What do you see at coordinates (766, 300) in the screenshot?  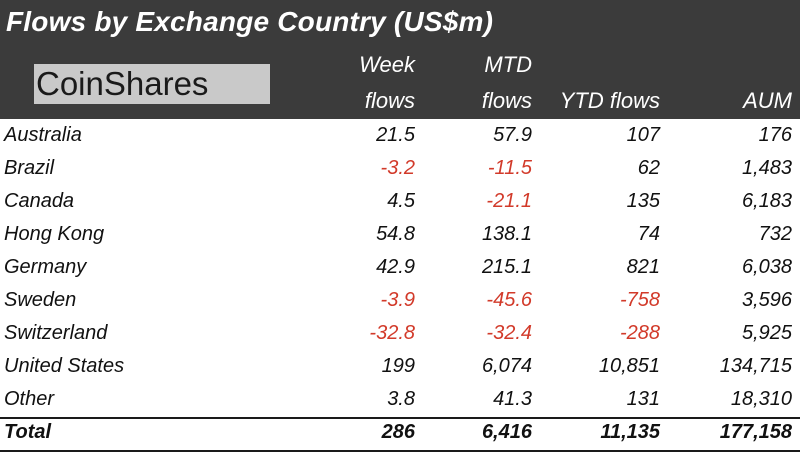 I see `cell-aum: 3,596` at bounding box center [766, 300].